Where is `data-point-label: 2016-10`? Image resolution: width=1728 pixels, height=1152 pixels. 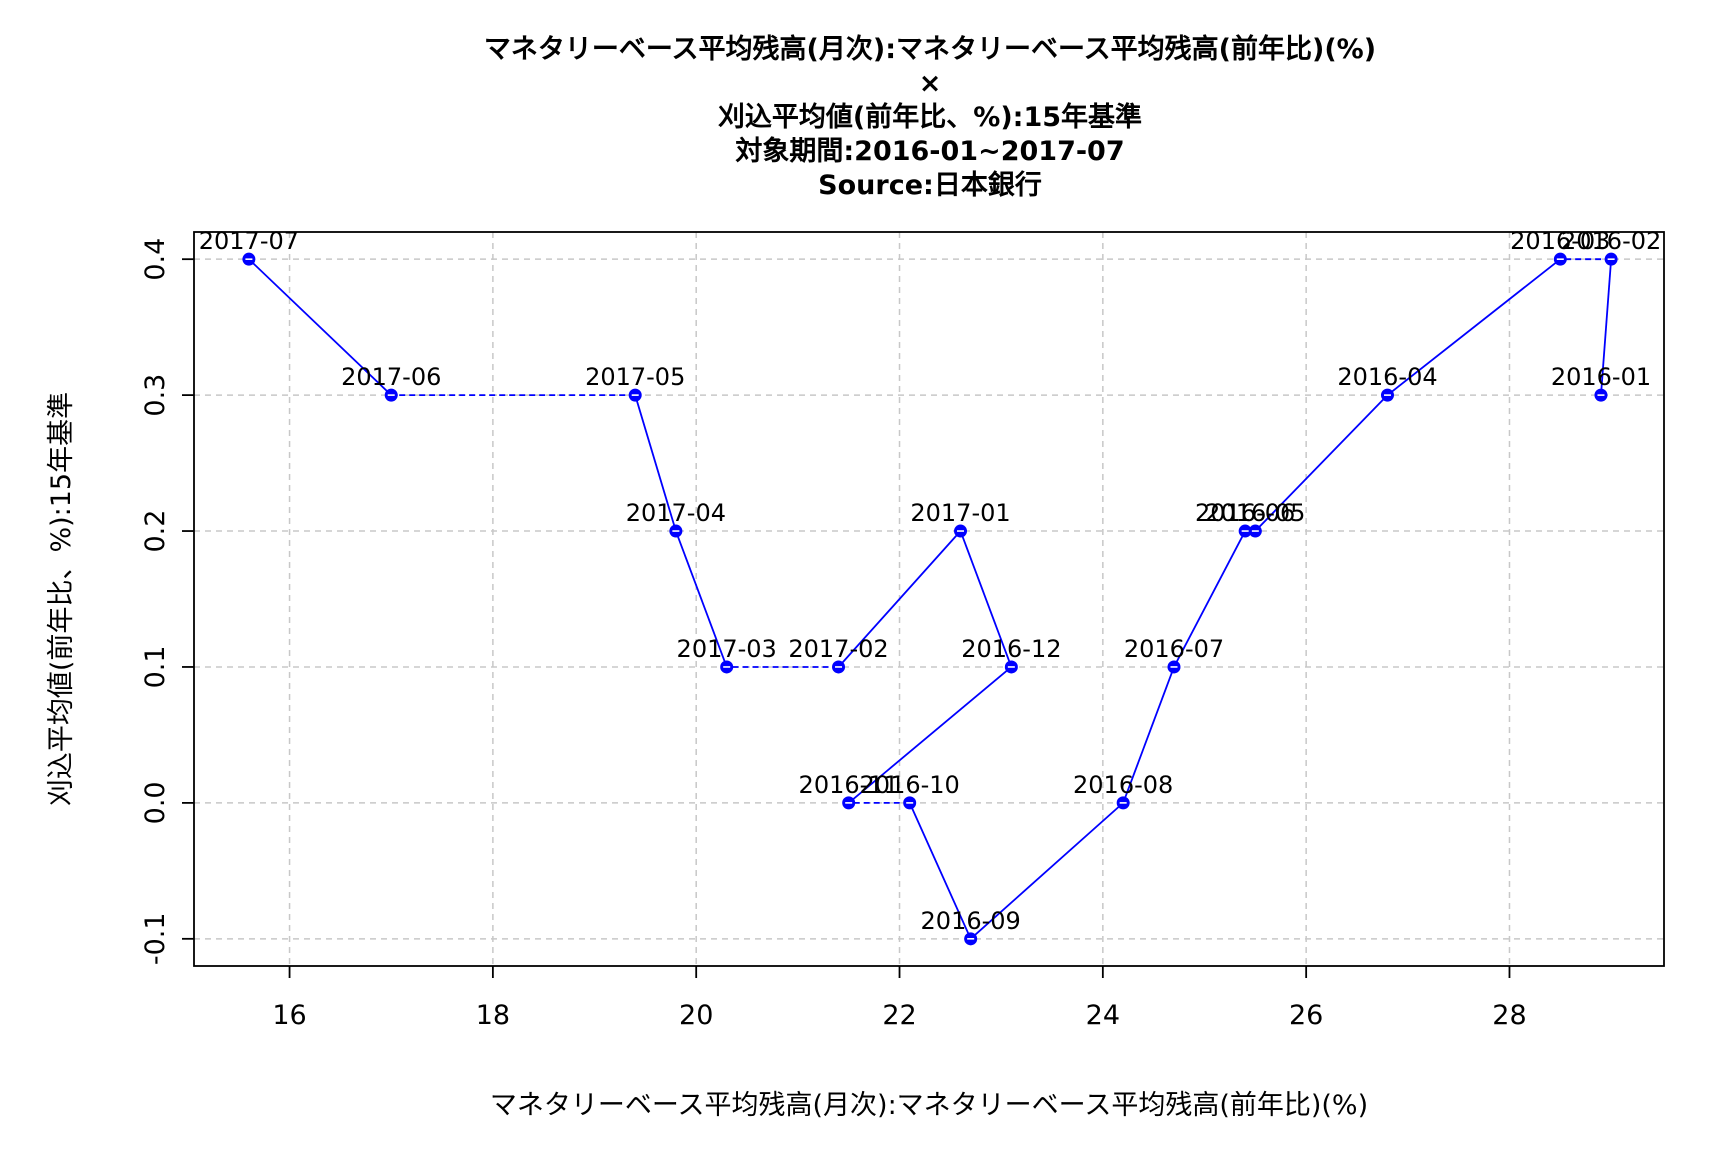
data-point-label: 2016-10 is located at coordinates (910, 785).